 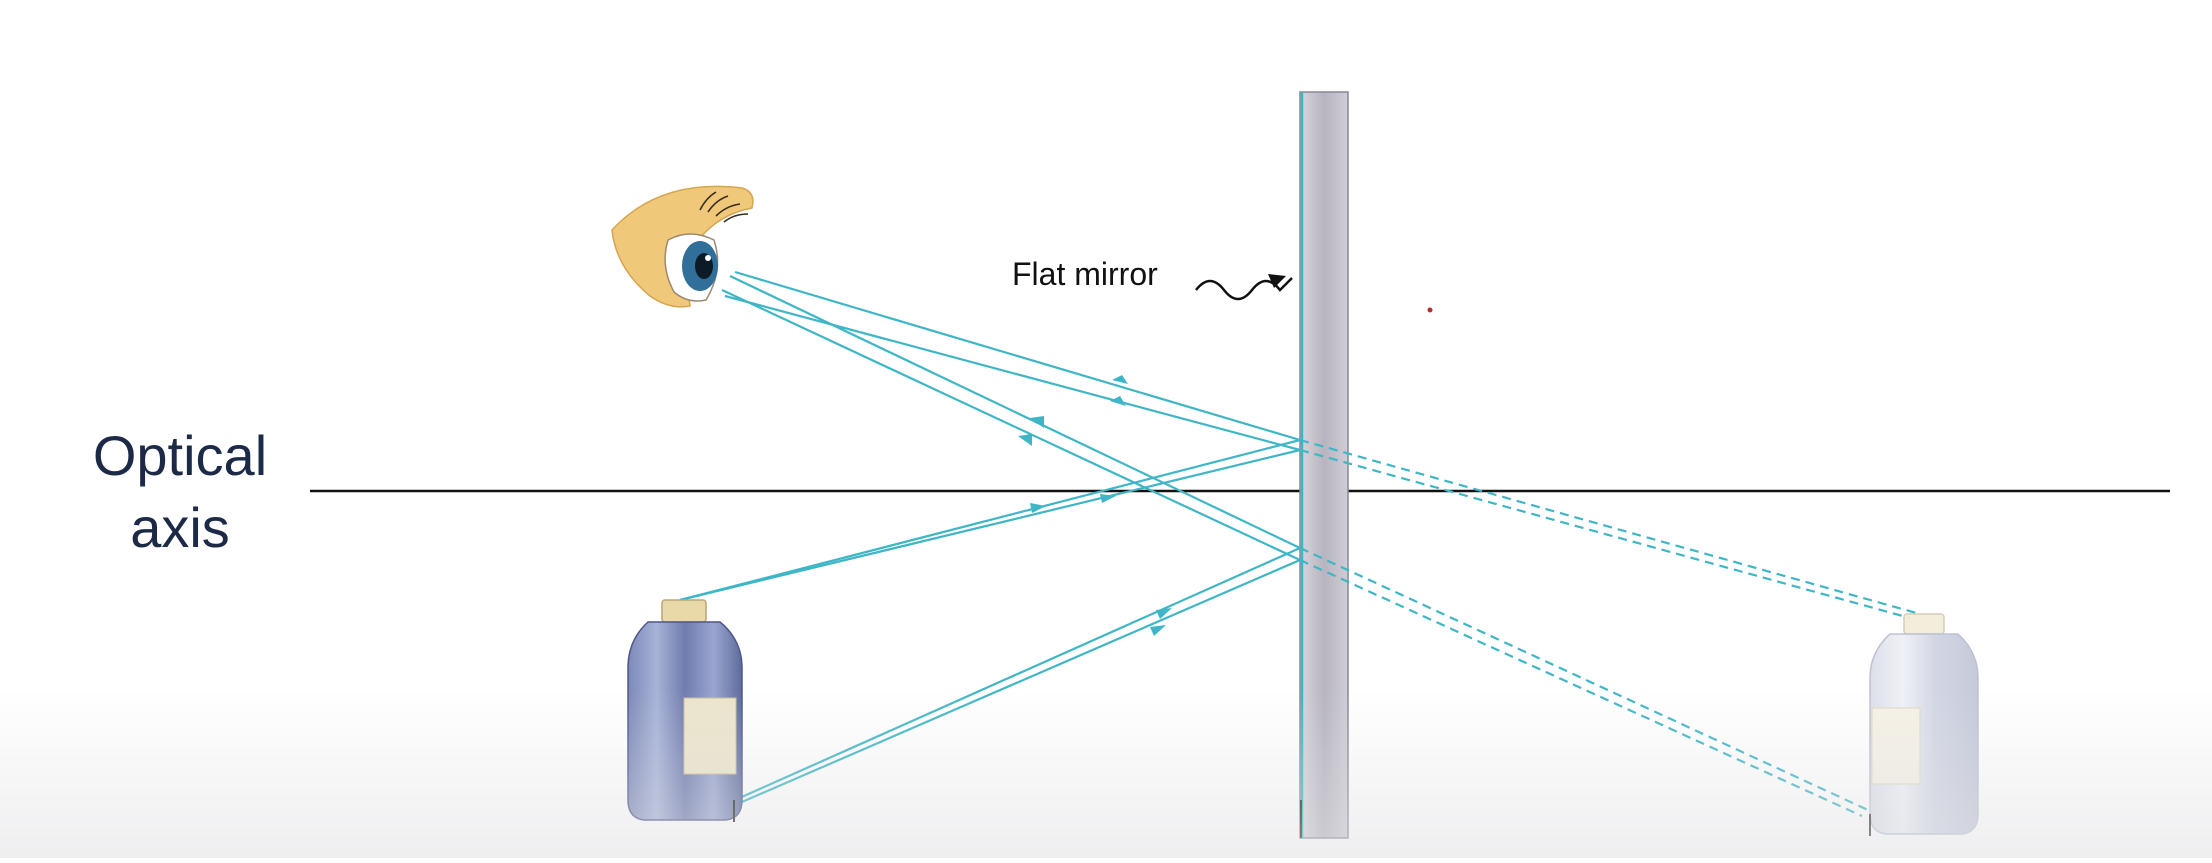 What do you see at coordinates (180, 492) in the screenshot?
I see `optical-axis-label: Optical axis` at bounding box center [180, 492].